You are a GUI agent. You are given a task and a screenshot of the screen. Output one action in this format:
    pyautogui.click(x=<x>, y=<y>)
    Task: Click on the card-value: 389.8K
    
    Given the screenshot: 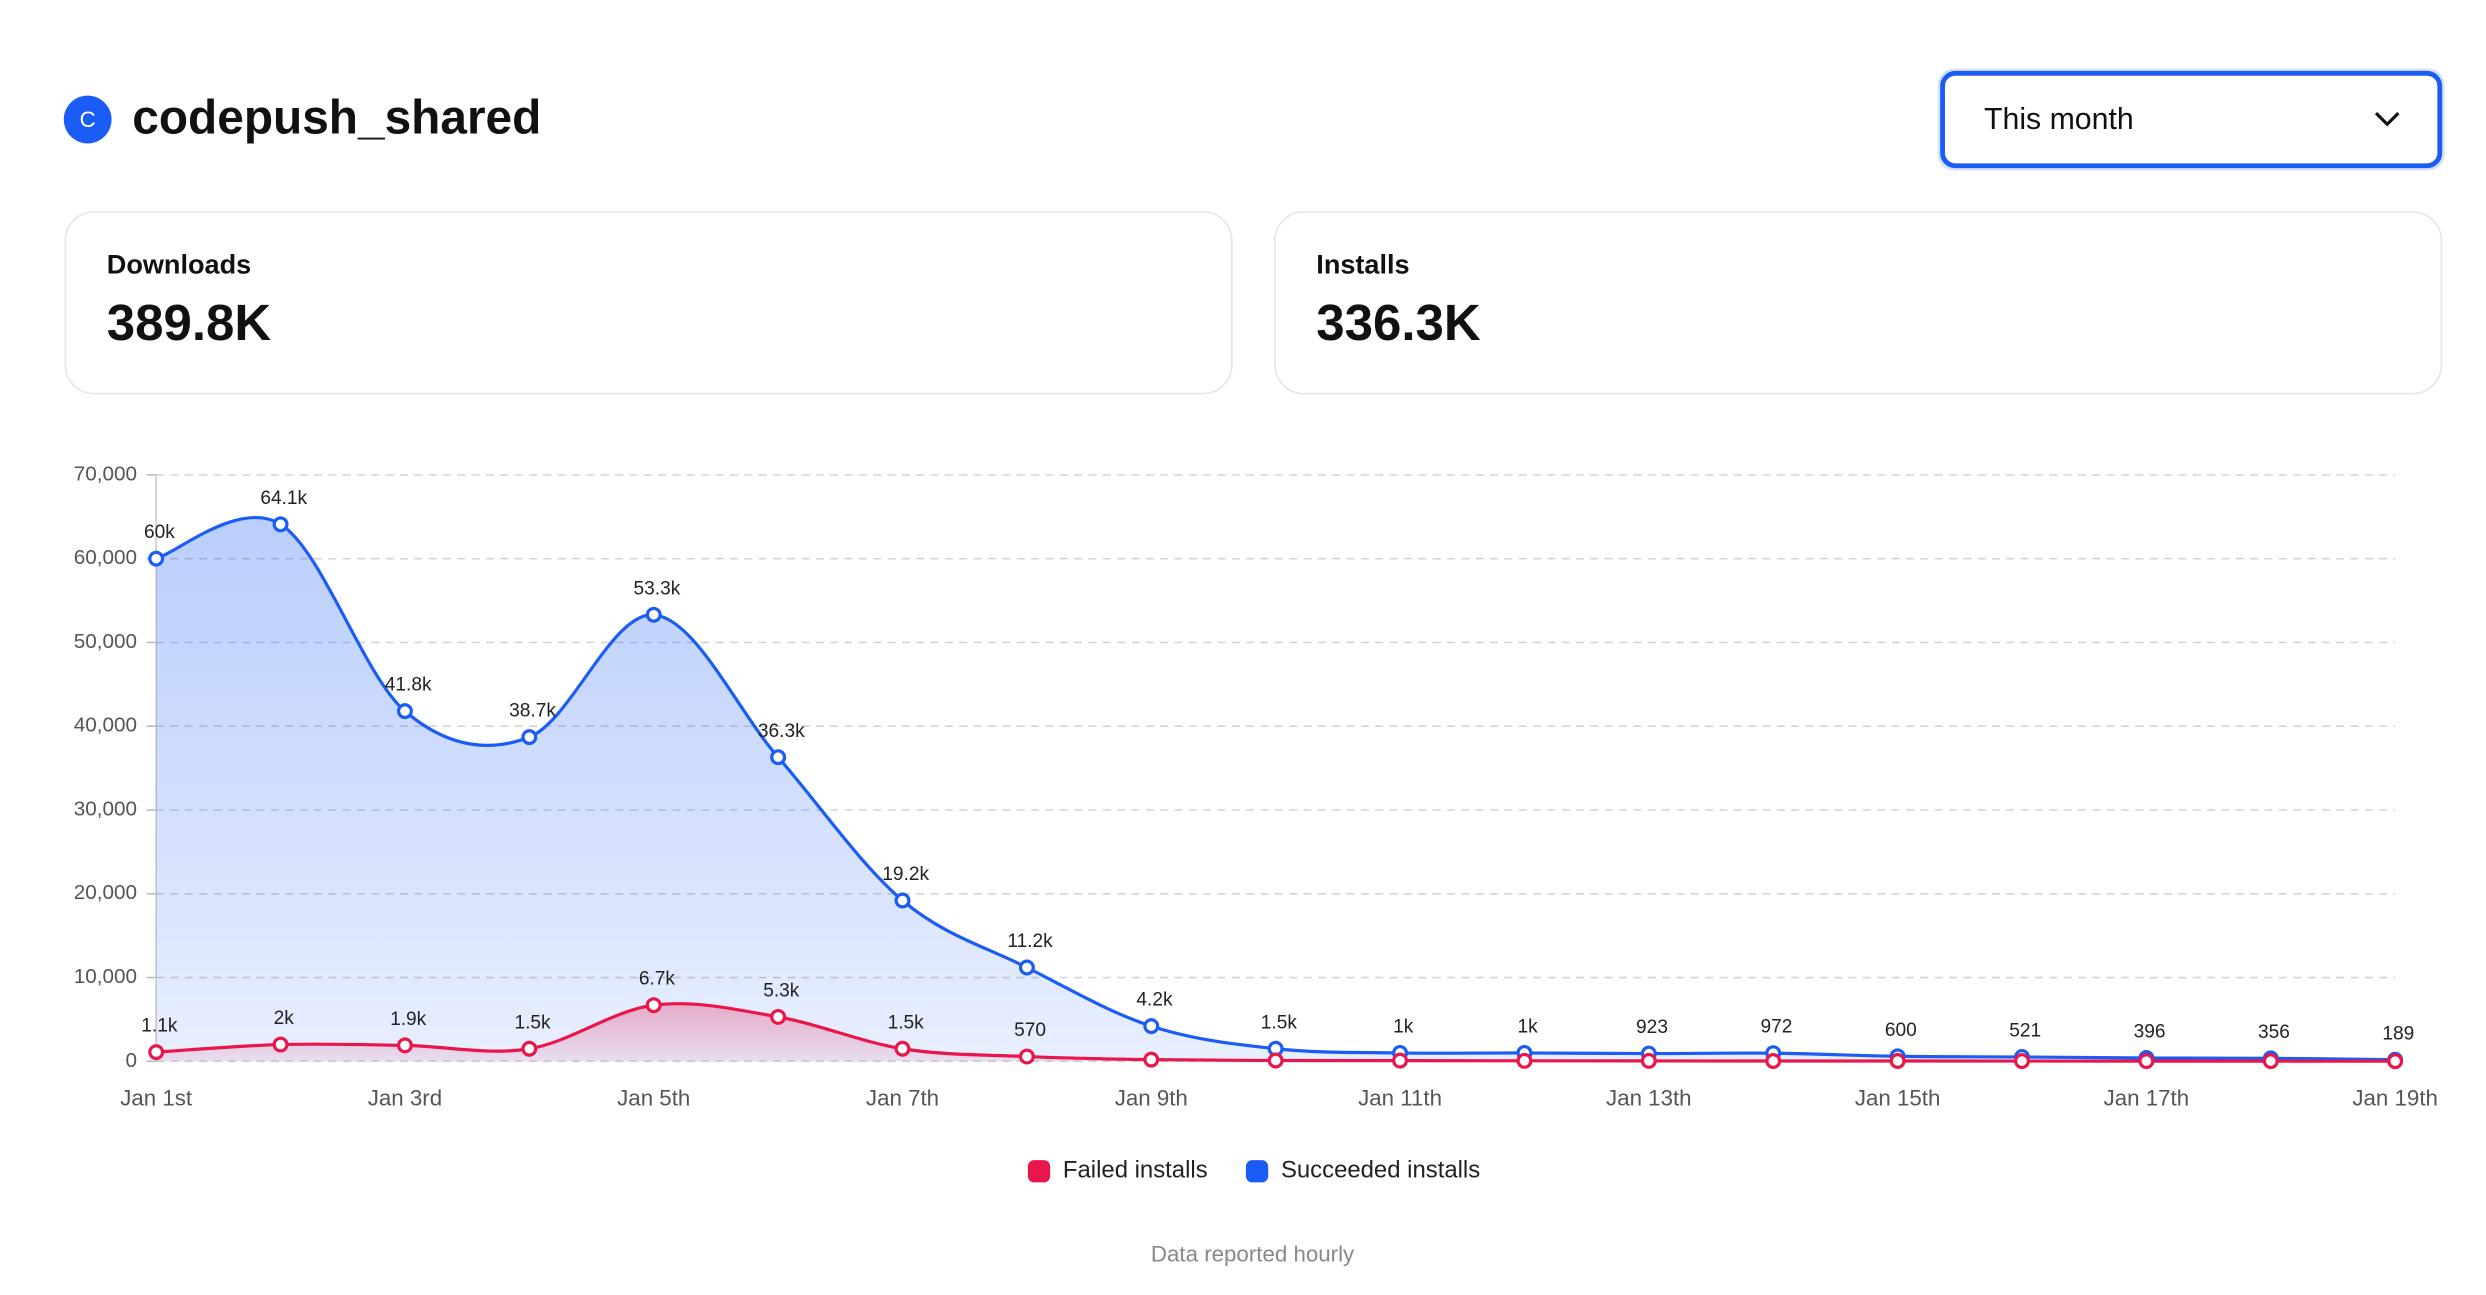 What is the action you would take?
    pyautogui.click(x=189, y=322)
    